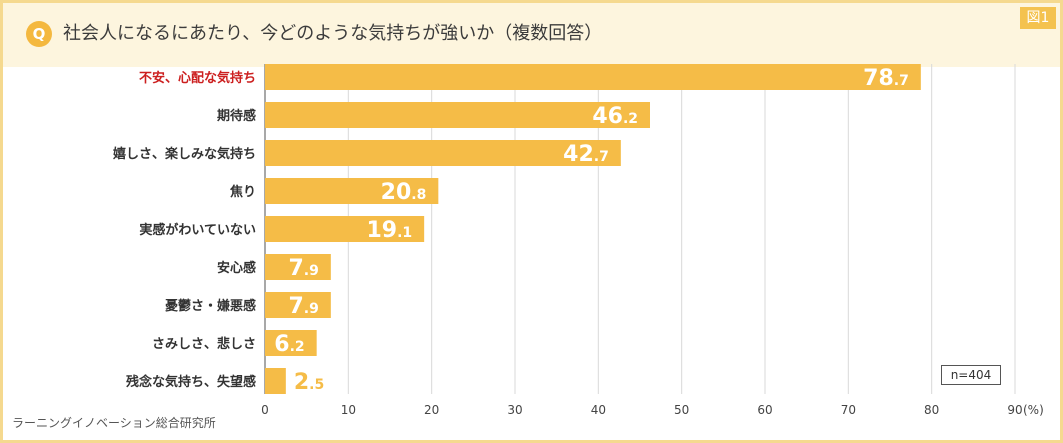  Describe the element at coordinates (210, 306) in the screenshot. I see `category-label: 憂鬱さ・嫌悪感` at that location.